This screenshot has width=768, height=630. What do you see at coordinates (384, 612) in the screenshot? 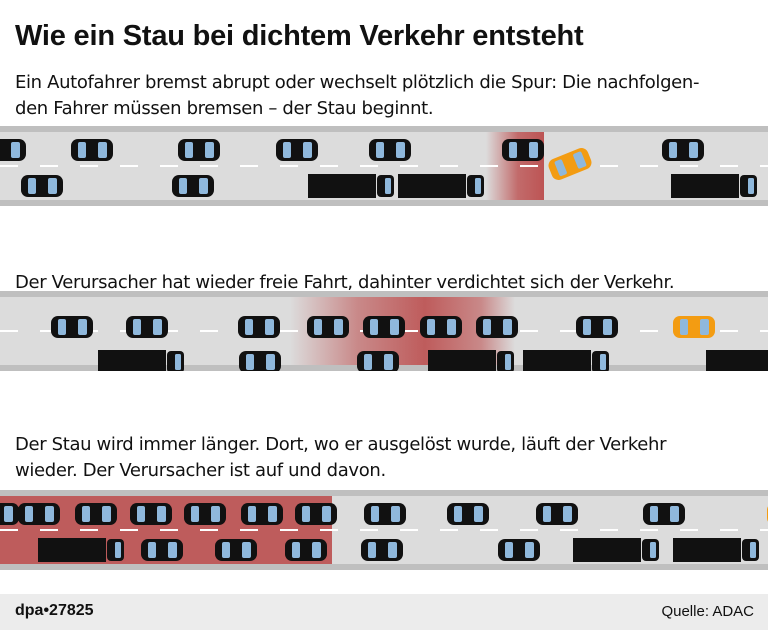
I see `footer-bar: dpa•27825 Quelle: ADAC` at bounding box center [384, 612].